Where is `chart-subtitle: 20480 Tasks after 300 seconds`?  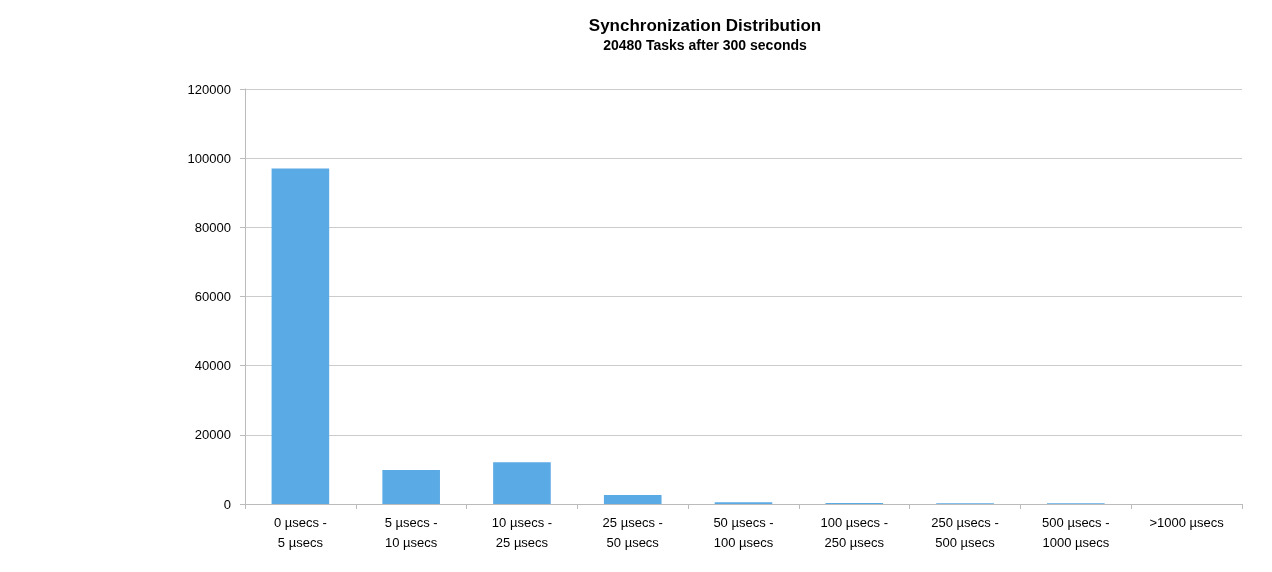 chart-subtitle: 20480 Tasks after 300 seconds is located at coordinates (705, 45).